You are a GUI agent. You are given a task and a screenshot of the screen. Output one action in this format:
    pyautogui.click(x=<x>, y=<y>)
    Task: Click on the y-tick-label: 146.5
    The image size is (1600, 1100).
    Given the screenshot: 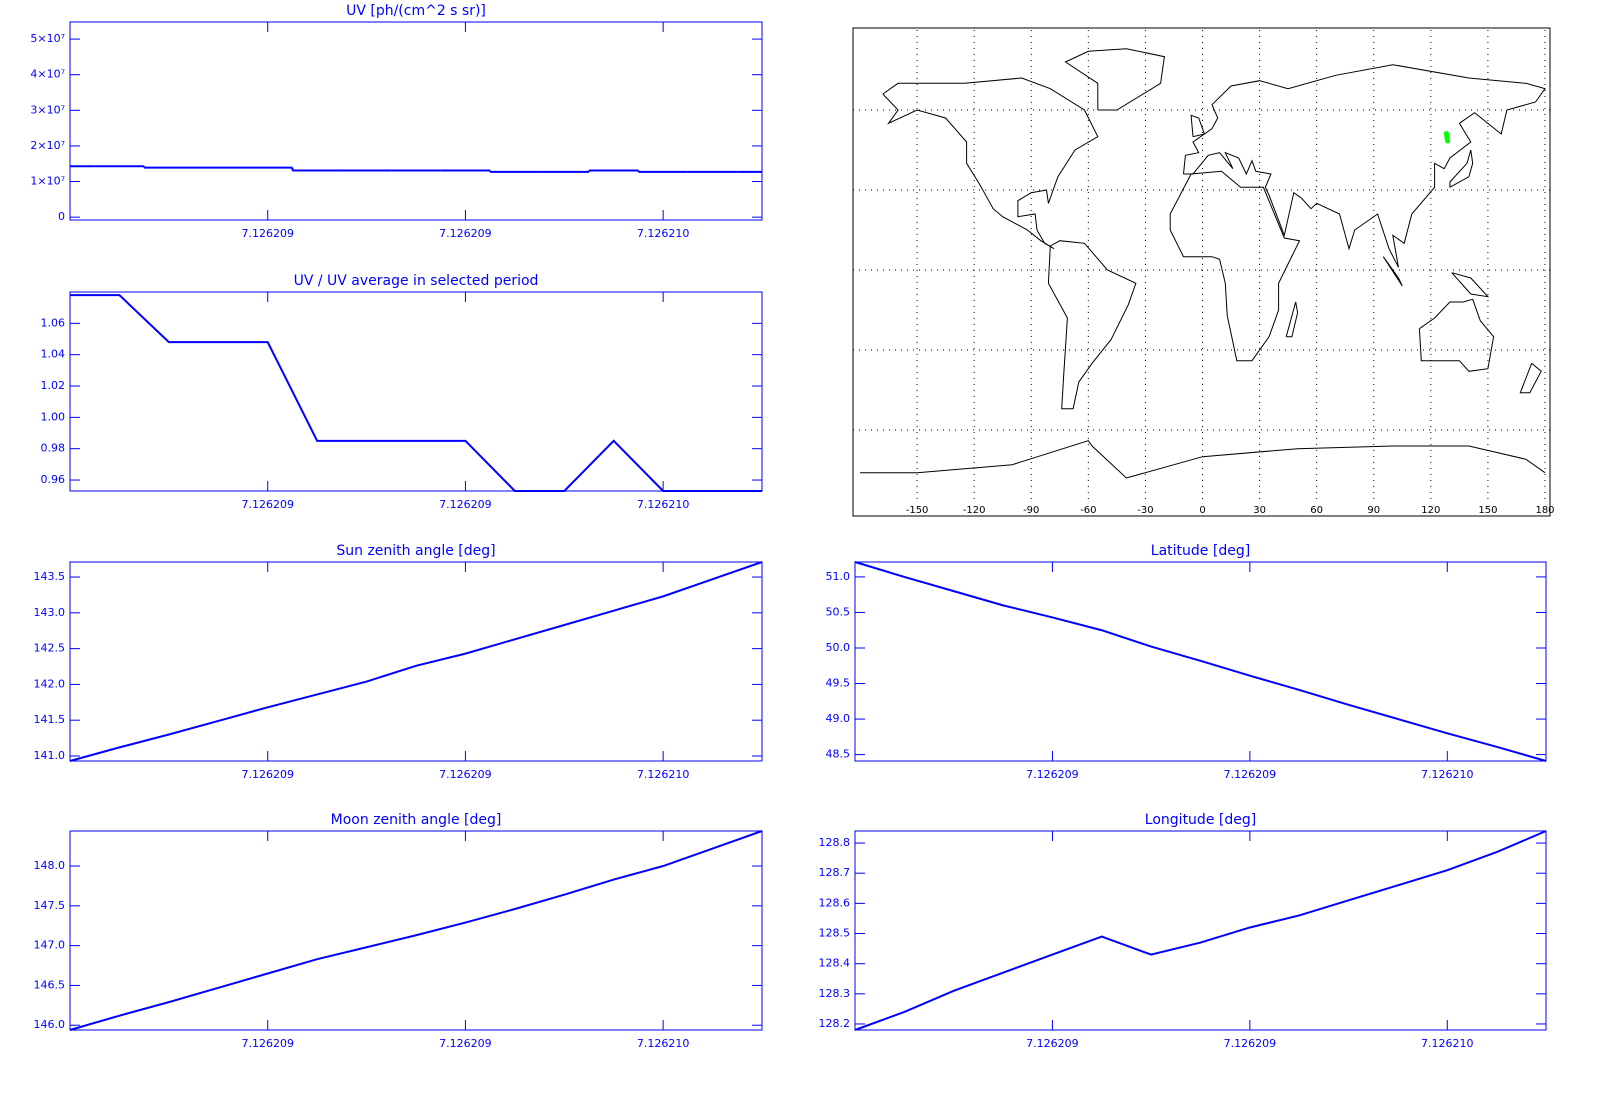 What is the action you would take?
    pyautogui.click(x=50, y=984)
    